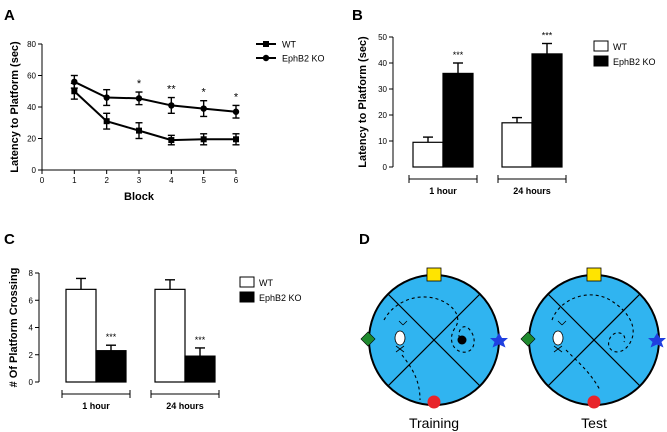 The image size is (667, 432). What do you see at coordinates (139, 180) in the screenshot?
I see `x-tick-label: 3` at bounding box center [139, 180].